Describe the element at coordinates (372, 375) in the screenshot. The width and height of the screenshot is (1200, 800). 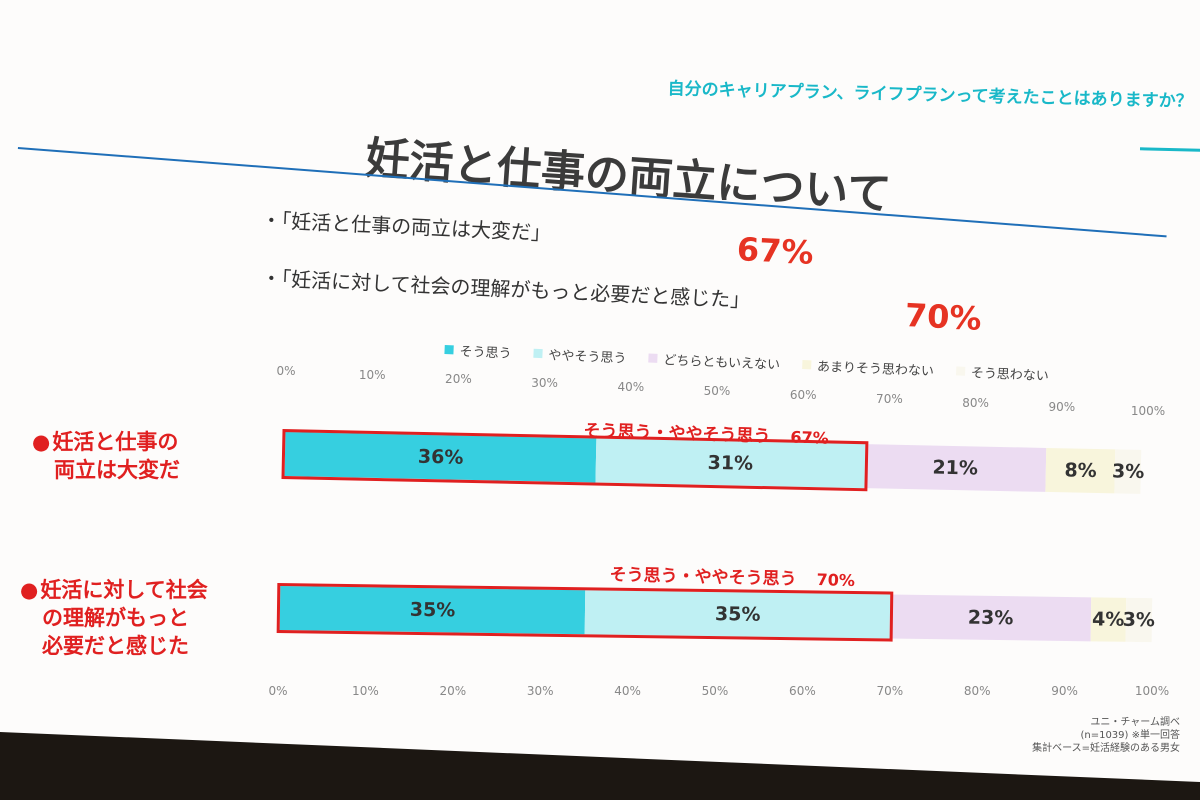
I see `top-axis-tick-label: 10%` at that location.